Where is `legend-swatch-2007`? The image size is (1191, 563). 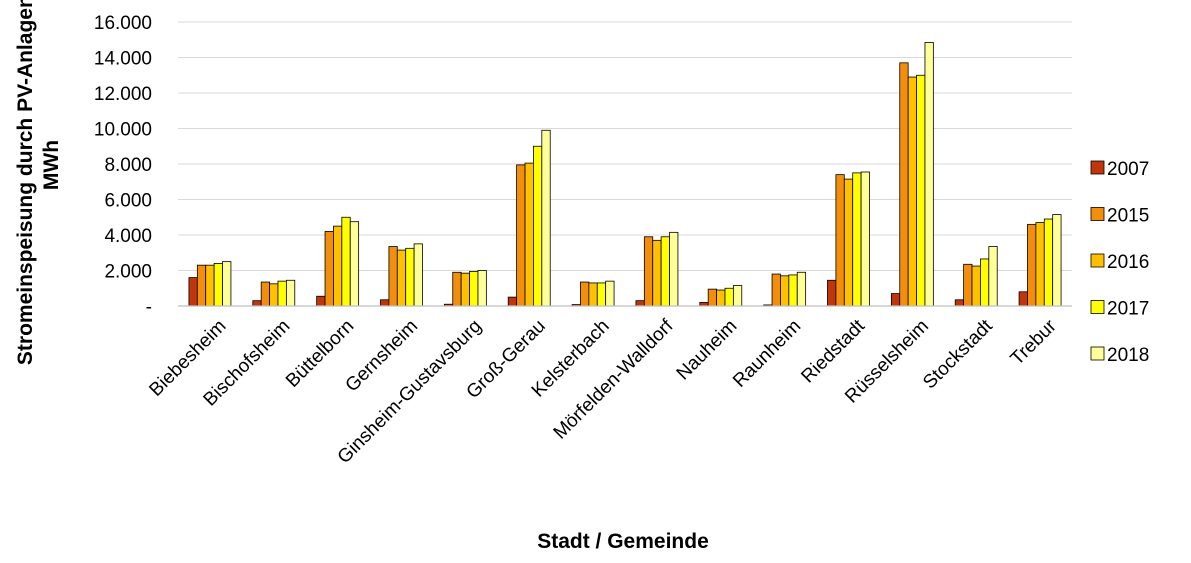 legend-swatch-2007 is located at coordinates (1097, 167).